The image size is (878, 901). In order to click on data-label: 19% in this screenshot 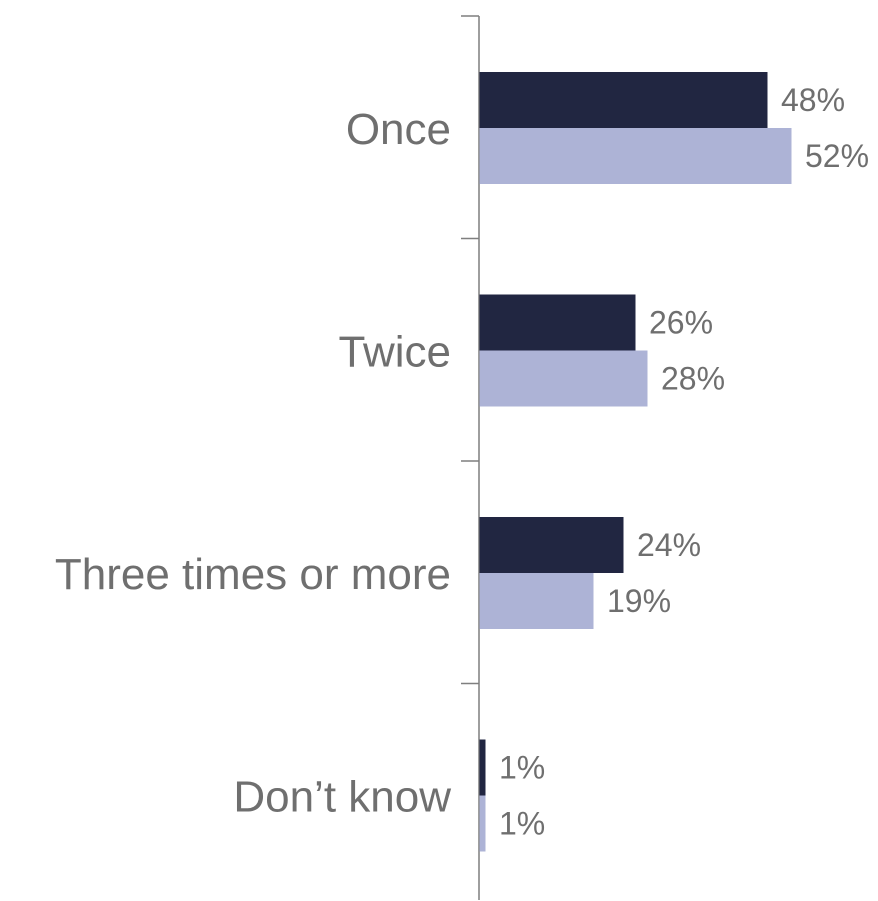, I will do `click(639, 601)`.